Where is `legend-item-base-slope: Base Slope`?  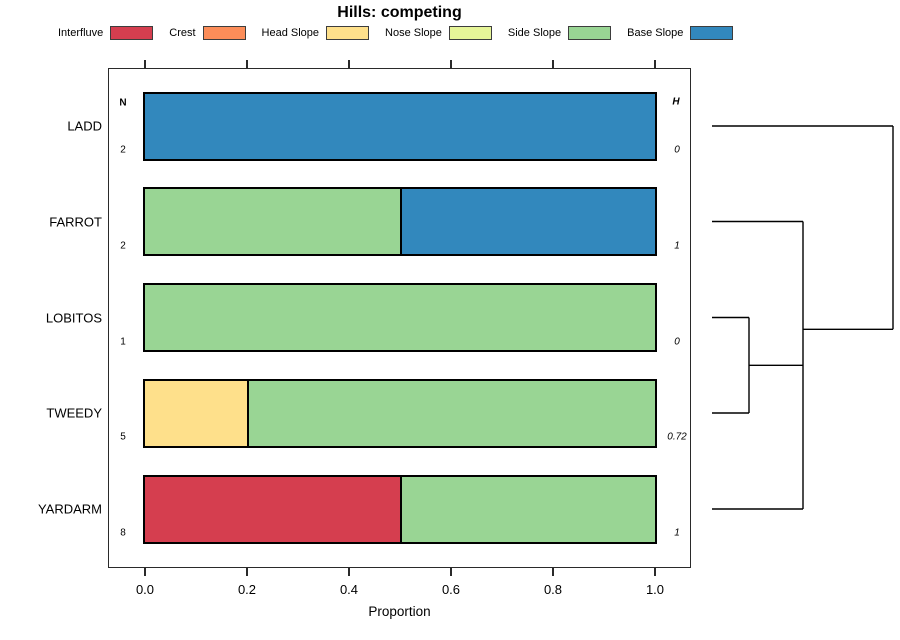 legend-item-base-slope: Base Slope is located at coordinates (680, 33).